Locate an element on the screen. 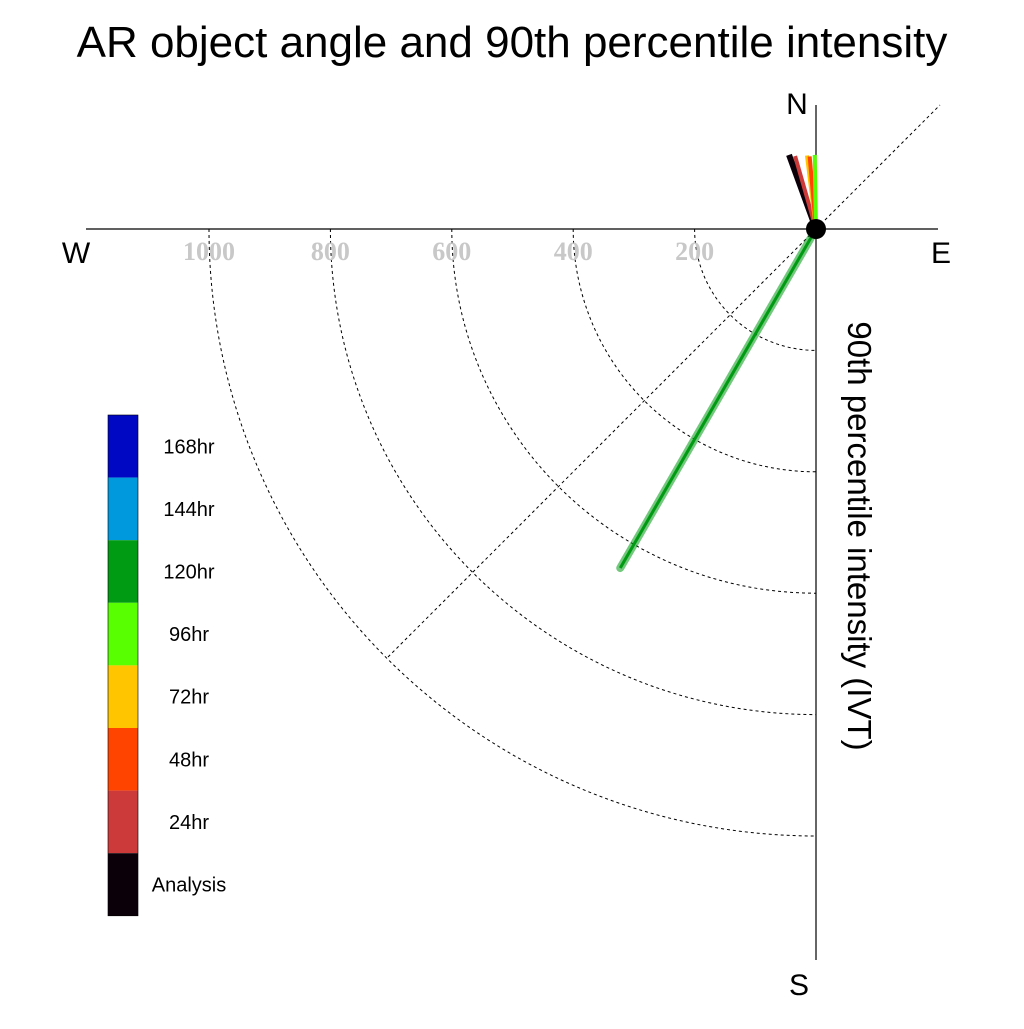 This screenshot has height=1029, width=1024. radial-tick-label: 400 is located at coordinates (573, 251).